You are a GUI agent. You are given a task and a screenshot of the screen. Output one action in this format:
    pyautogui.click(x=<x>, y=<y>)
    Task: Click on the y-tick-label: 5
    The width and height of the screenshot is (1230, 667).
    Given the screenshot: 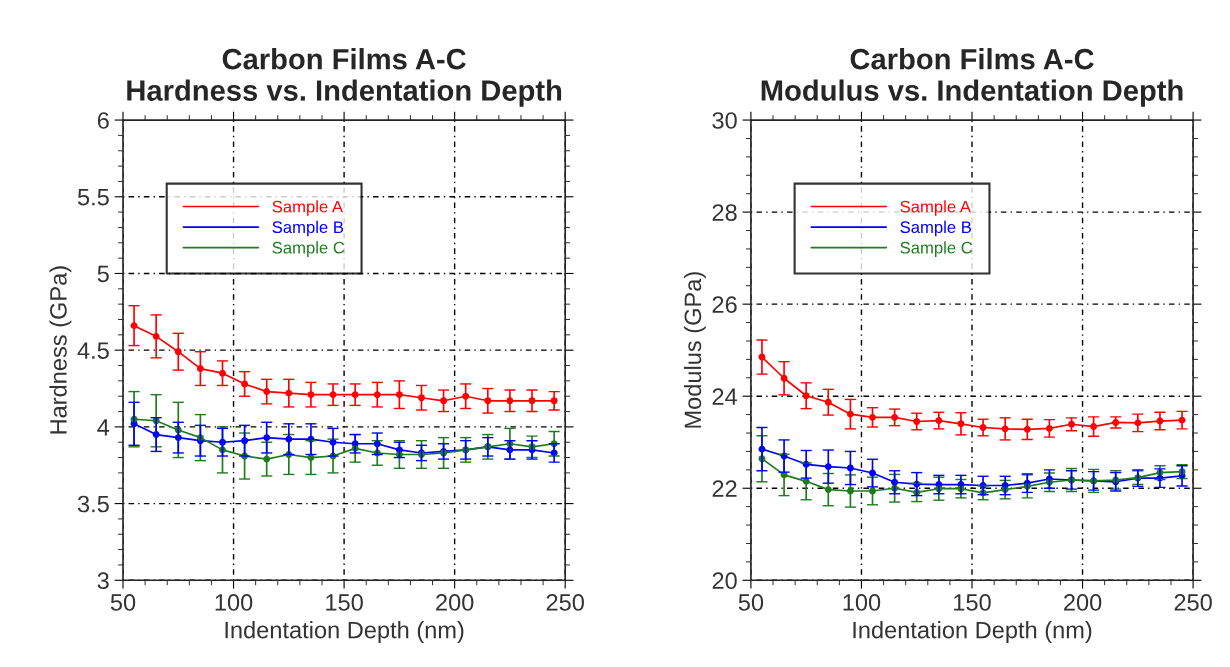 What is the action you would take?
    pyautogui.click(x=103, y=274)
    